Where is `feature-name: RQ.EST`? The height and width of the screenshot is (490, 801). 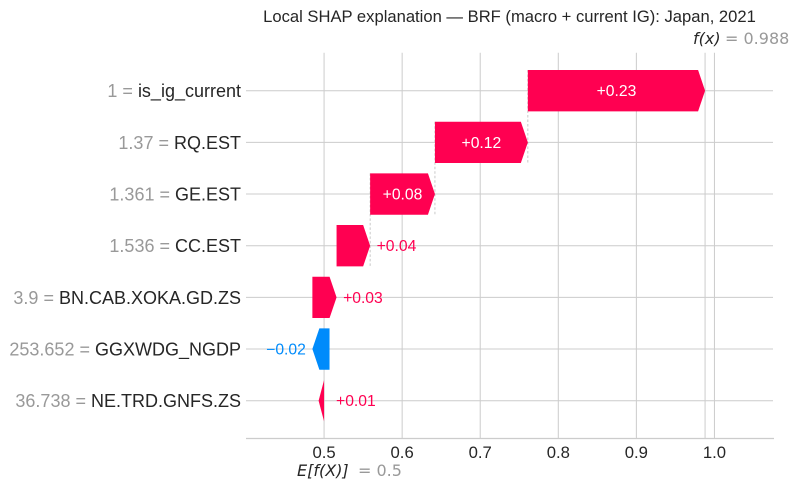
feature-name: RQ.EST is located at coordinates (207, 143).